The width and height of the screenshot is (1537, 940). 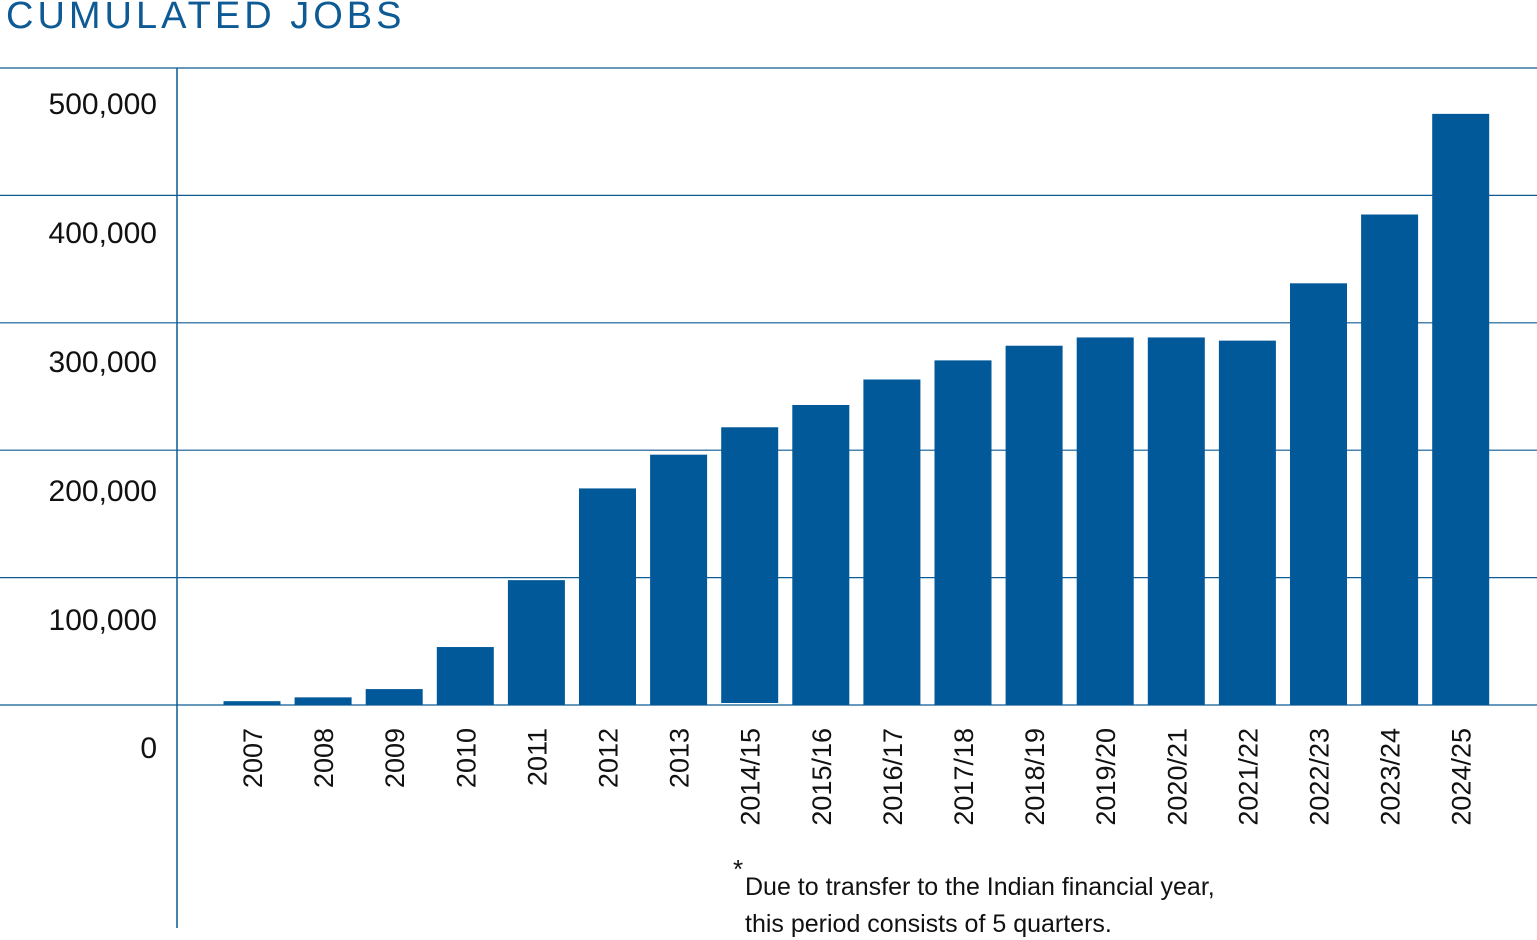 I want to click on y-tick-label: 300,000, so click(x=103, y=362).